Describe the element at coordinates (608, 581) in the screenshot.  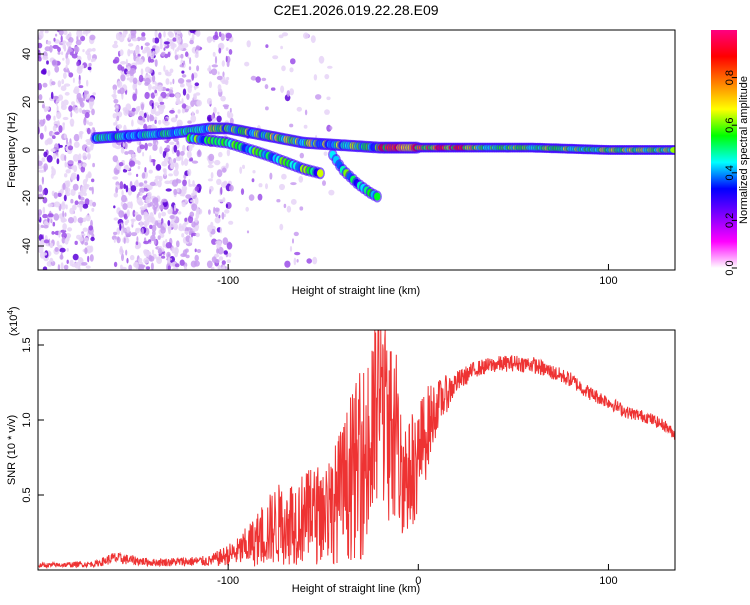
I see `snr-x-tick-label: 100` at that location.